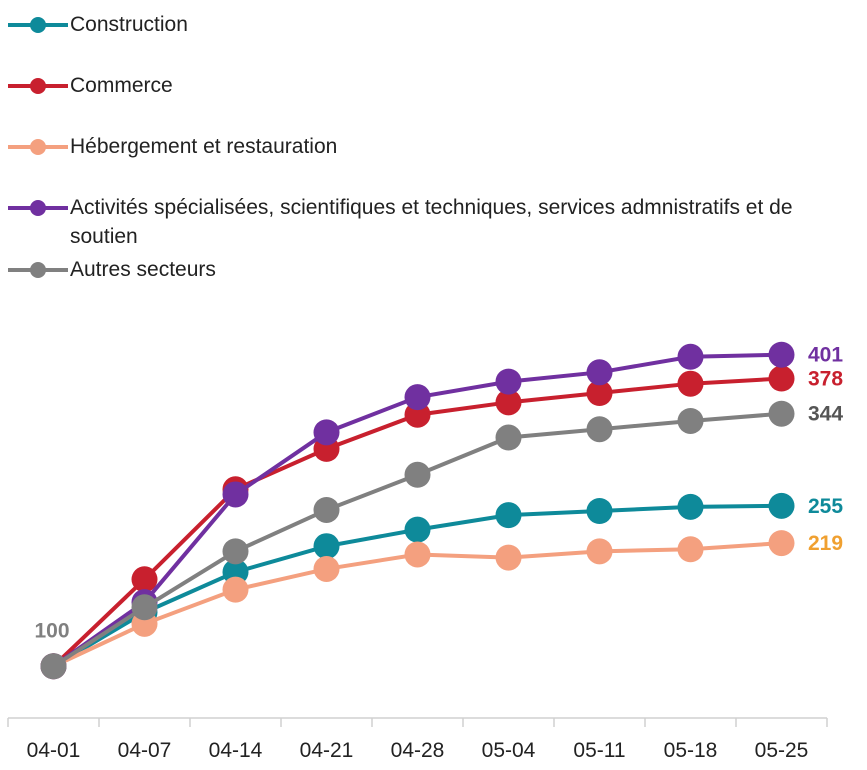  Describe the element at coordinates (825, 355) in the screenshot. I see `data-label: 401` at that location.